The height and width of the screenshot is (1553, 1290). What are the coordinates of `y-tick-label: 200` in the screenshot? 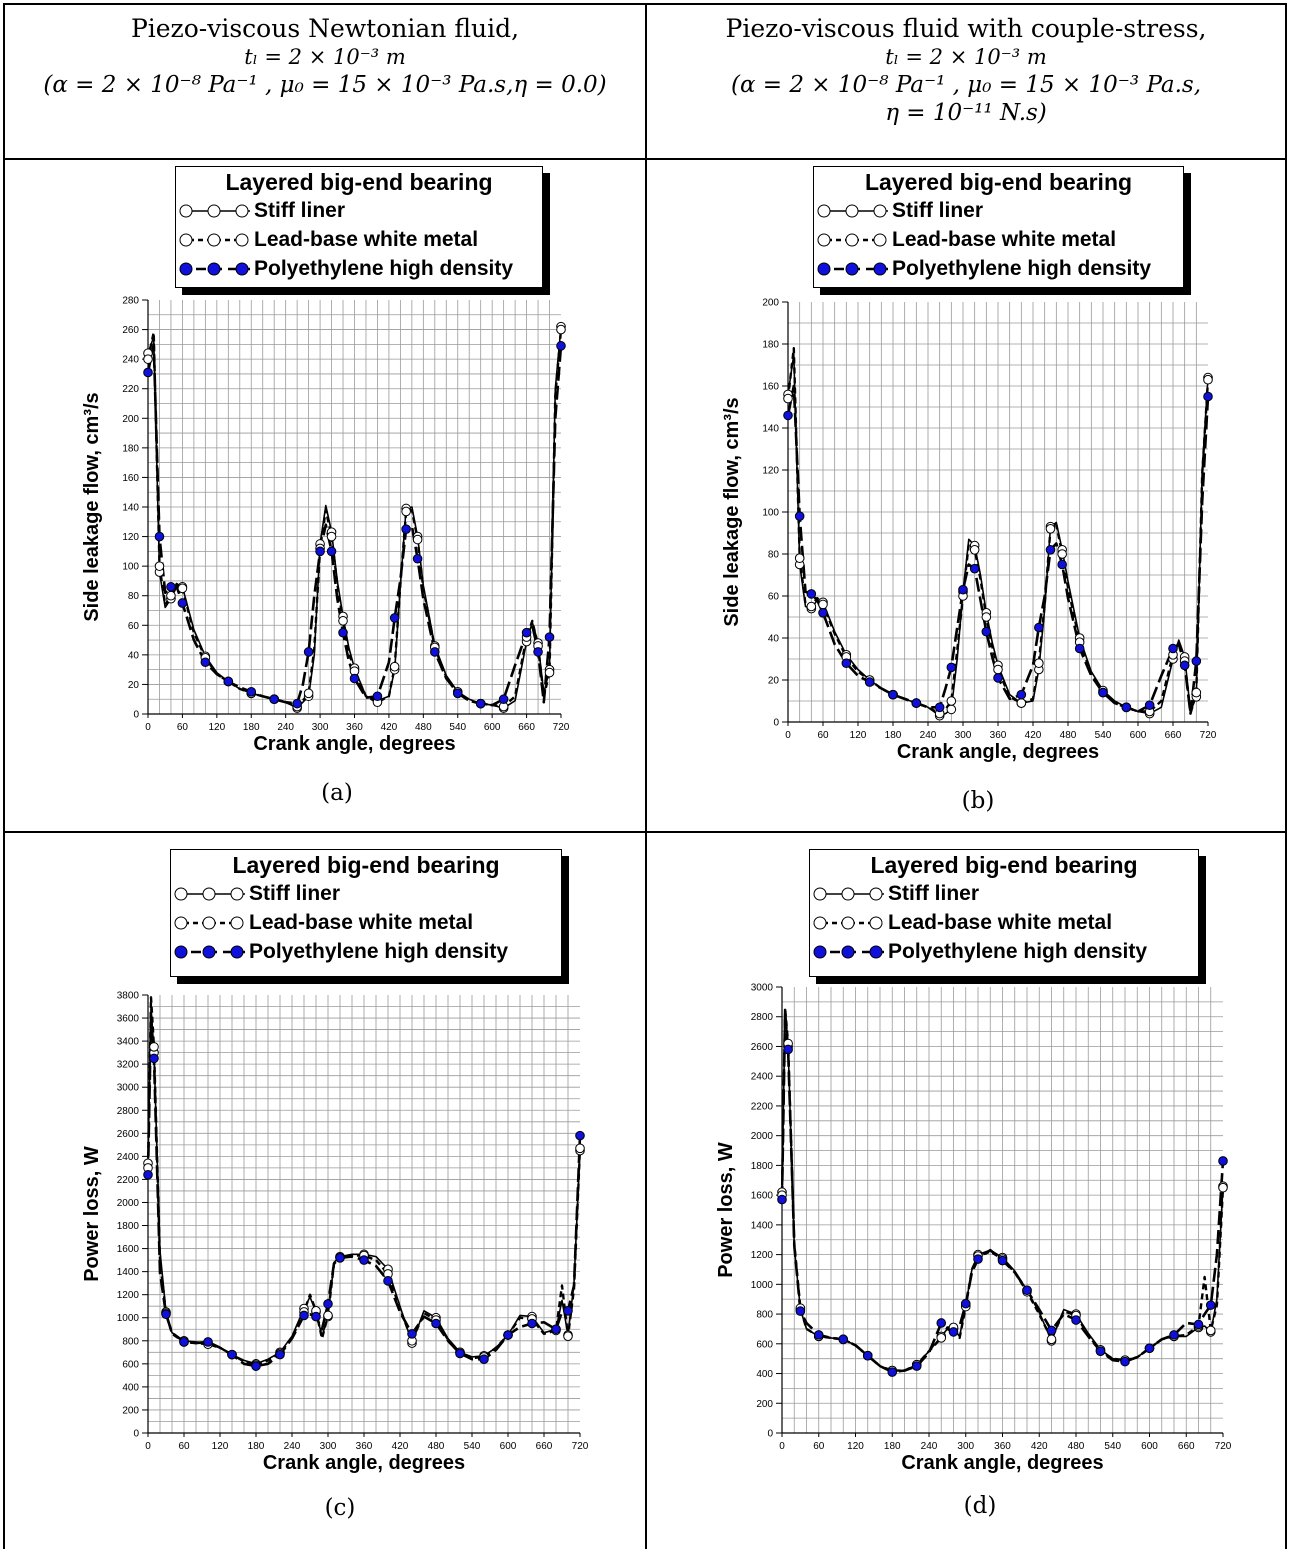 It's located at (770, 303).